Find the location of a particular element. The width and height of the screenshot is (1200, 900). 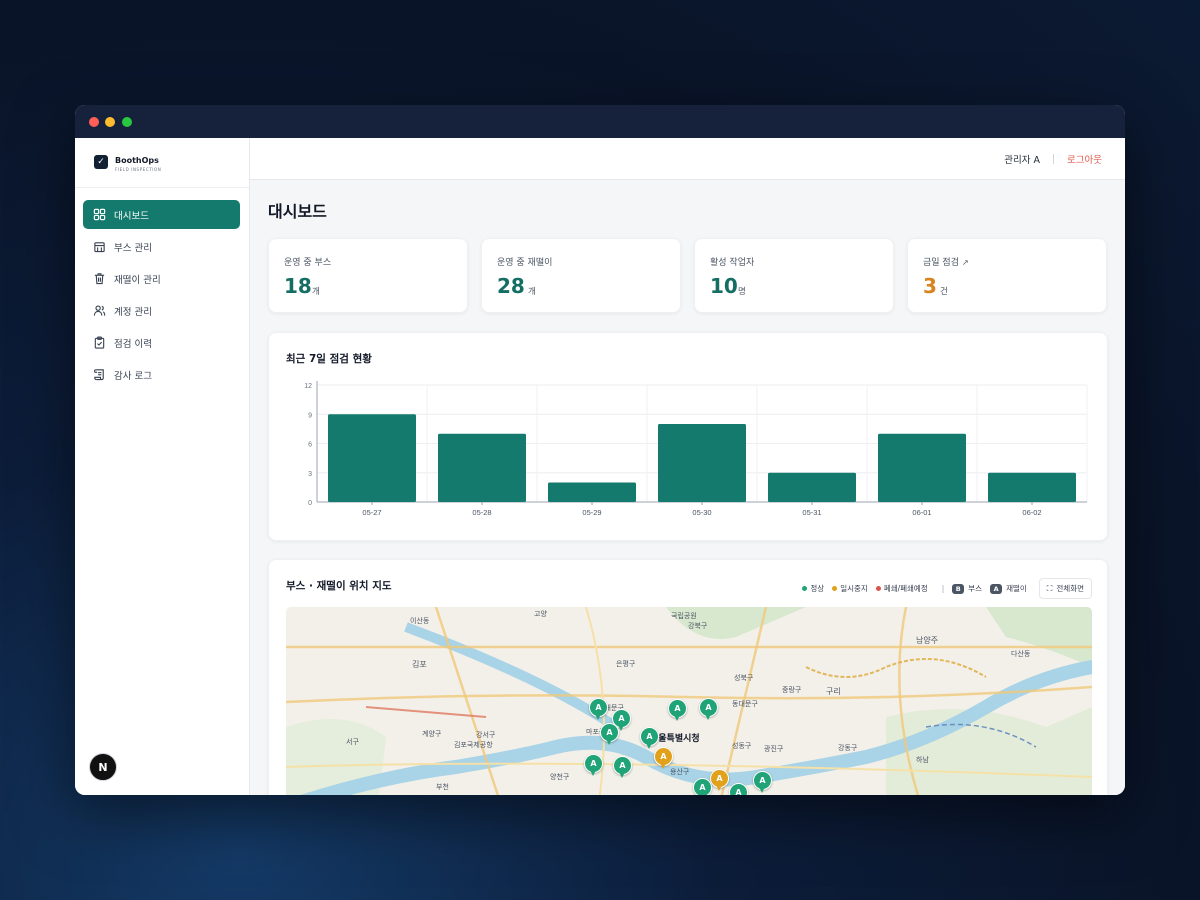

sidebar-item-inspection-history: 점검 이력 is located at coordinates (161, 342).